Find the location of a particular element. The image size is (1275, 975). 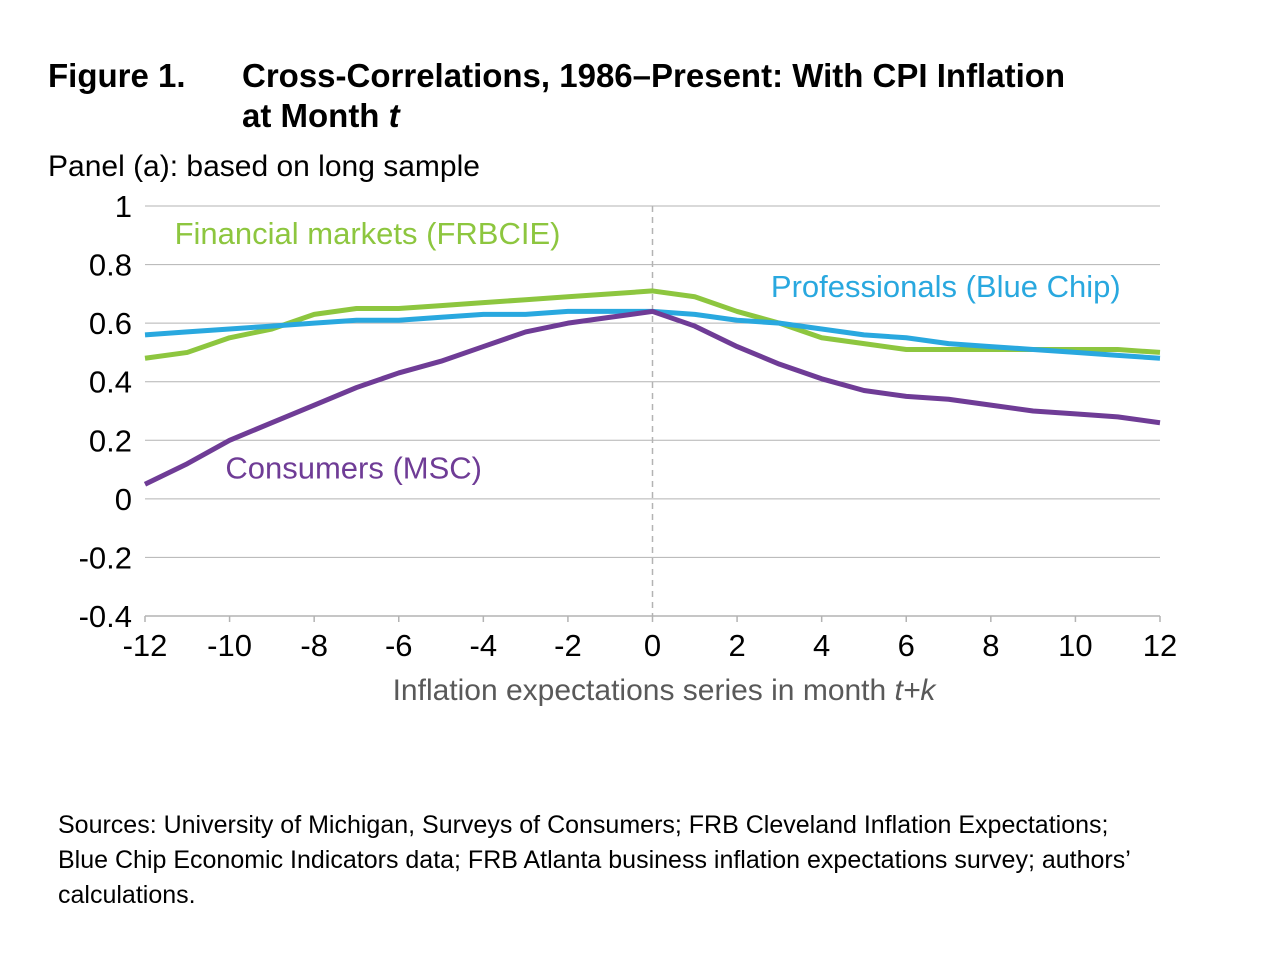

series-label-1: Professionals (Blue Chip) is located at coordinates (946, 286).